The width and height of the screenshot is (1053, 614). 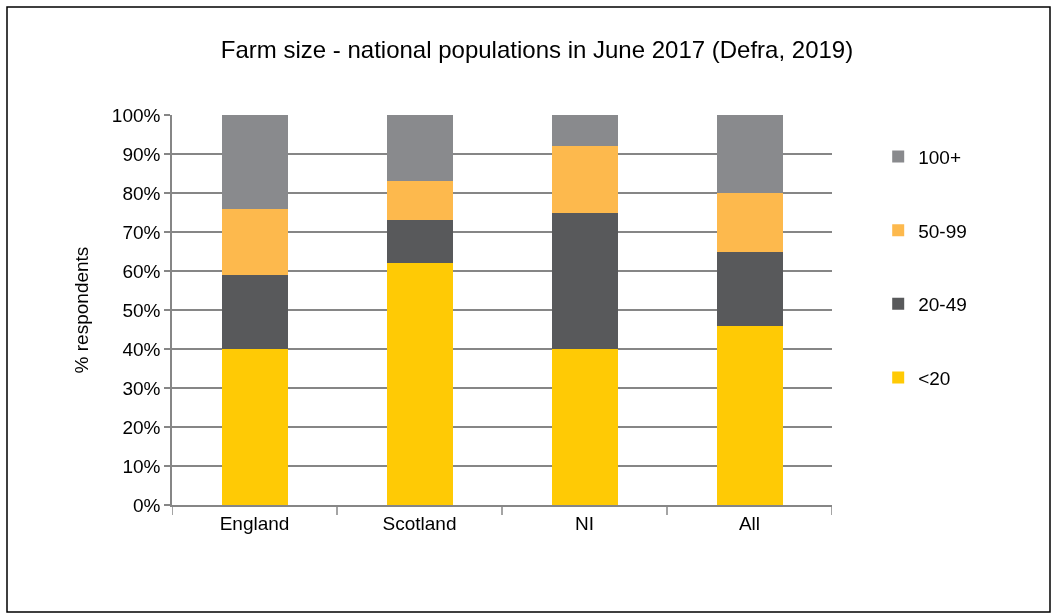 I want to click on y-tick-label: 0%, so click(x=146, y=505).